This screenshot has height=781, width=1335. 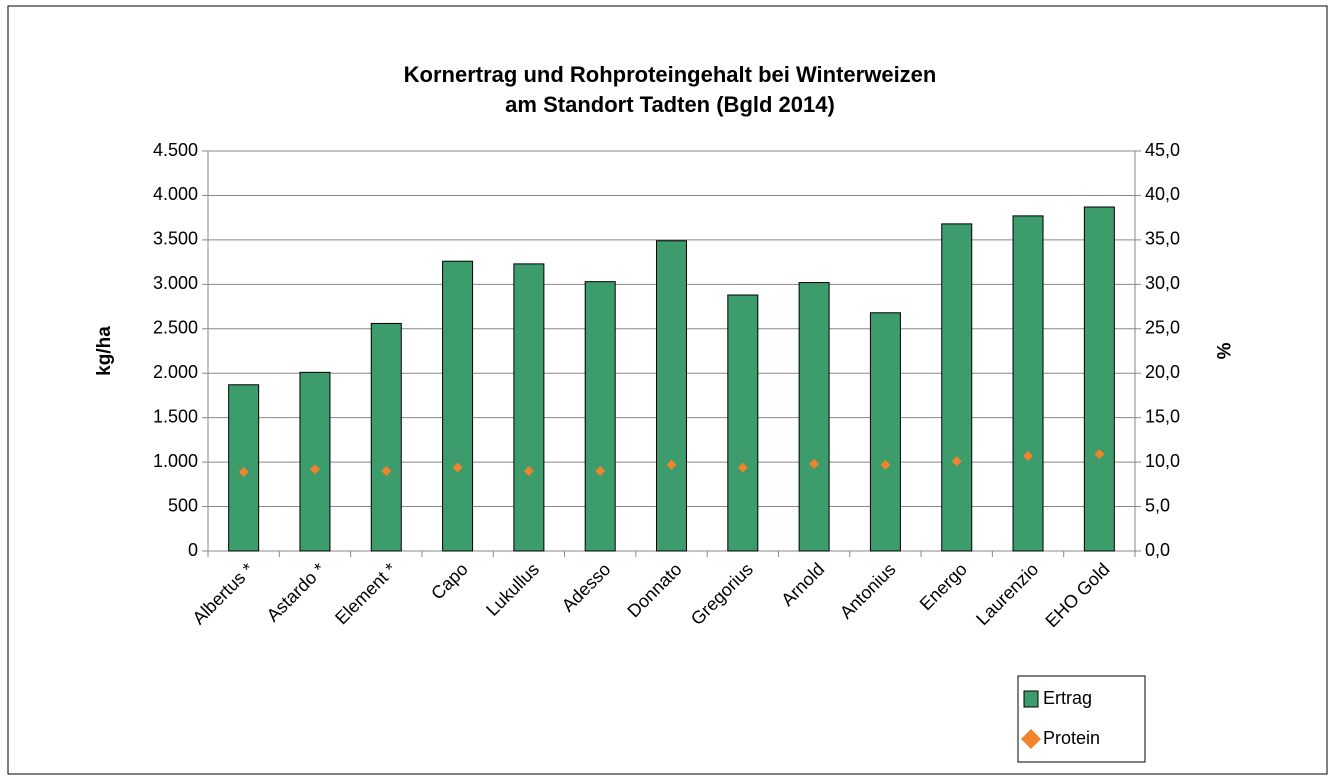 What do you see at coordinates (1162, 461) in the screenshot?
I see `y2-tick-label: 10,0` at bounding box center [1162, 461].